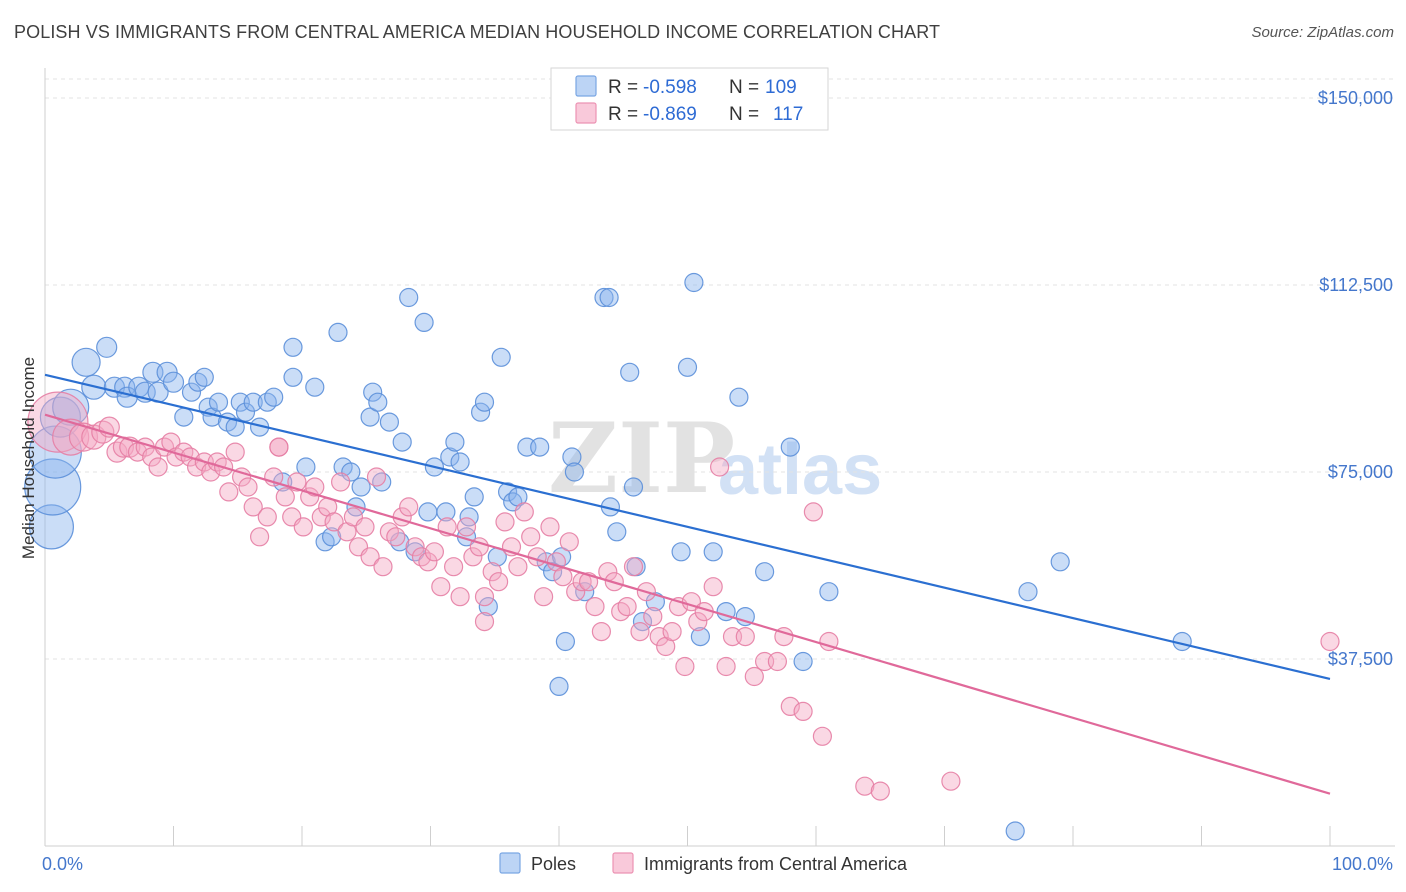 The width and height of the screenshot is (1406, 892). What do you see at coordinates (623, 863) in the screenshot?
I see `series-legend-swatch-immigrants` at bounding box center [623, 863].